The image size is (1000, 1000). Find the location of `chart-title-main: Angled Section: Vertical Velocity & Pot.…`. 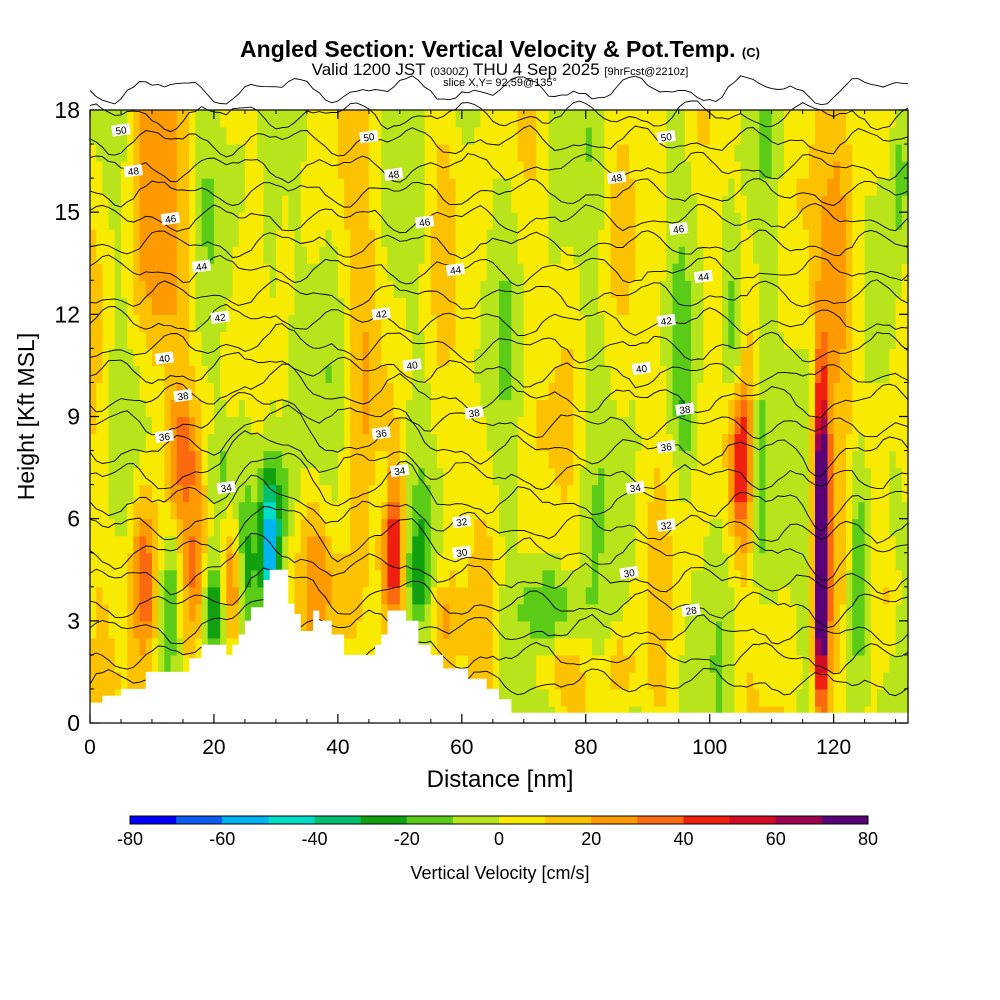

chart-title-main: Angled Section: Vertical Velocity & Pot.… is located at coordinates (488, 49).